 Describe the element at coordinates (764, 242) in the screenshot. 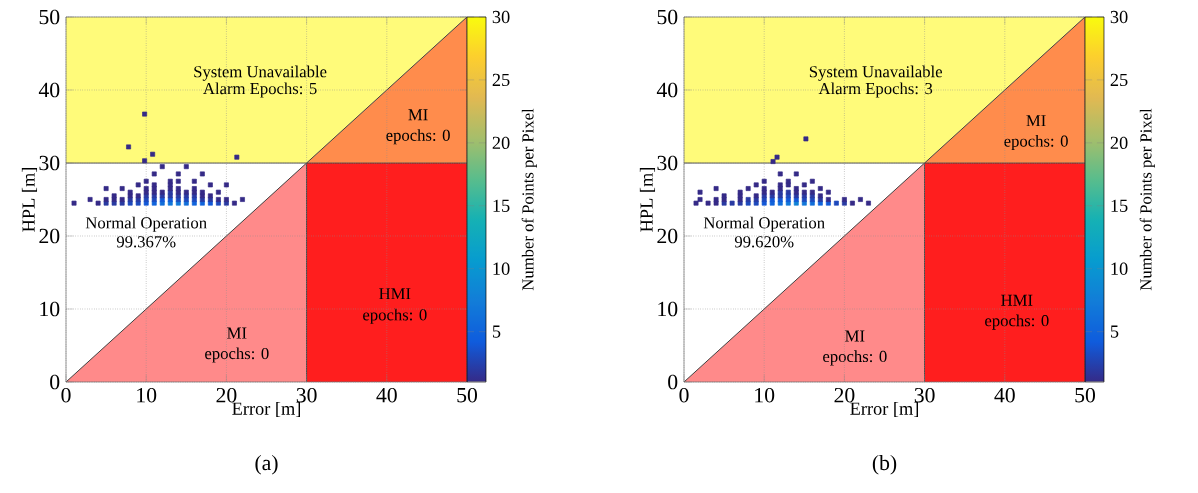

I see `annotation: 99.620%` at that location.